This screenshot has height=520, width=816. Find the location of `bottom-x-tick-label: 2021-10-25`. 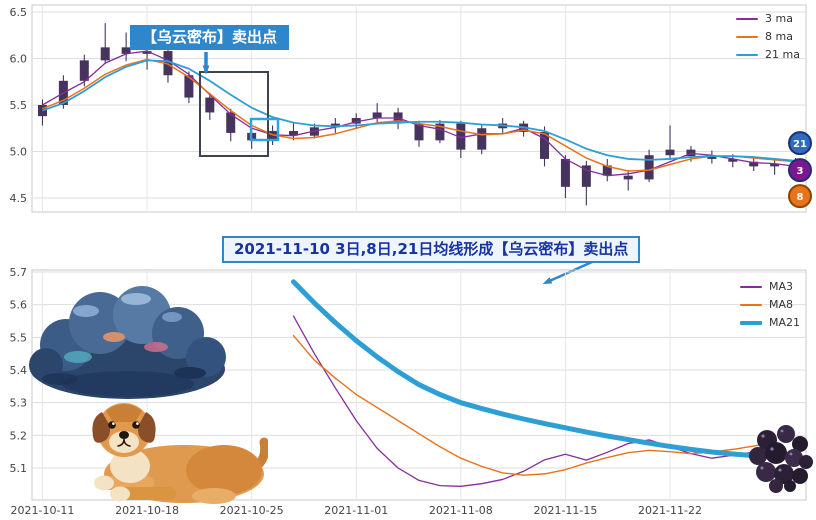

bottom-x-tick-label: 2021-10-25 is located at coordinates (252, 510).